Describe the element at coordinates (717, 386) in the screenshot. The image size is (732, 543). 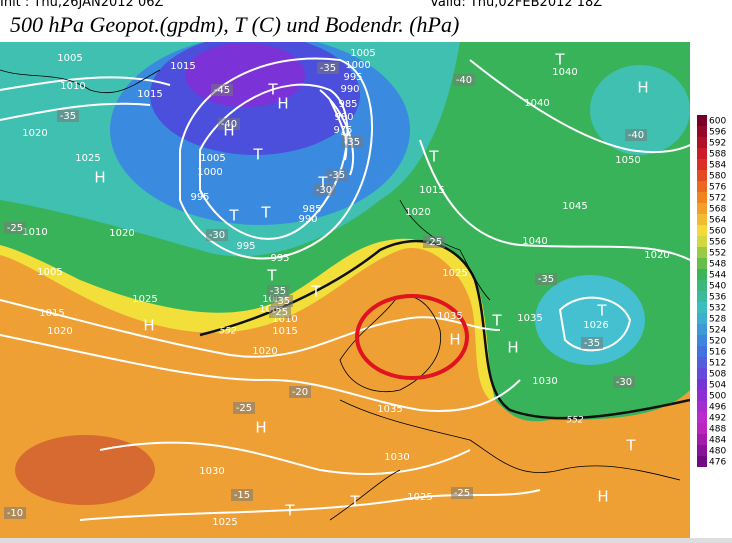
I see `colorbar-label: 504` at that location.